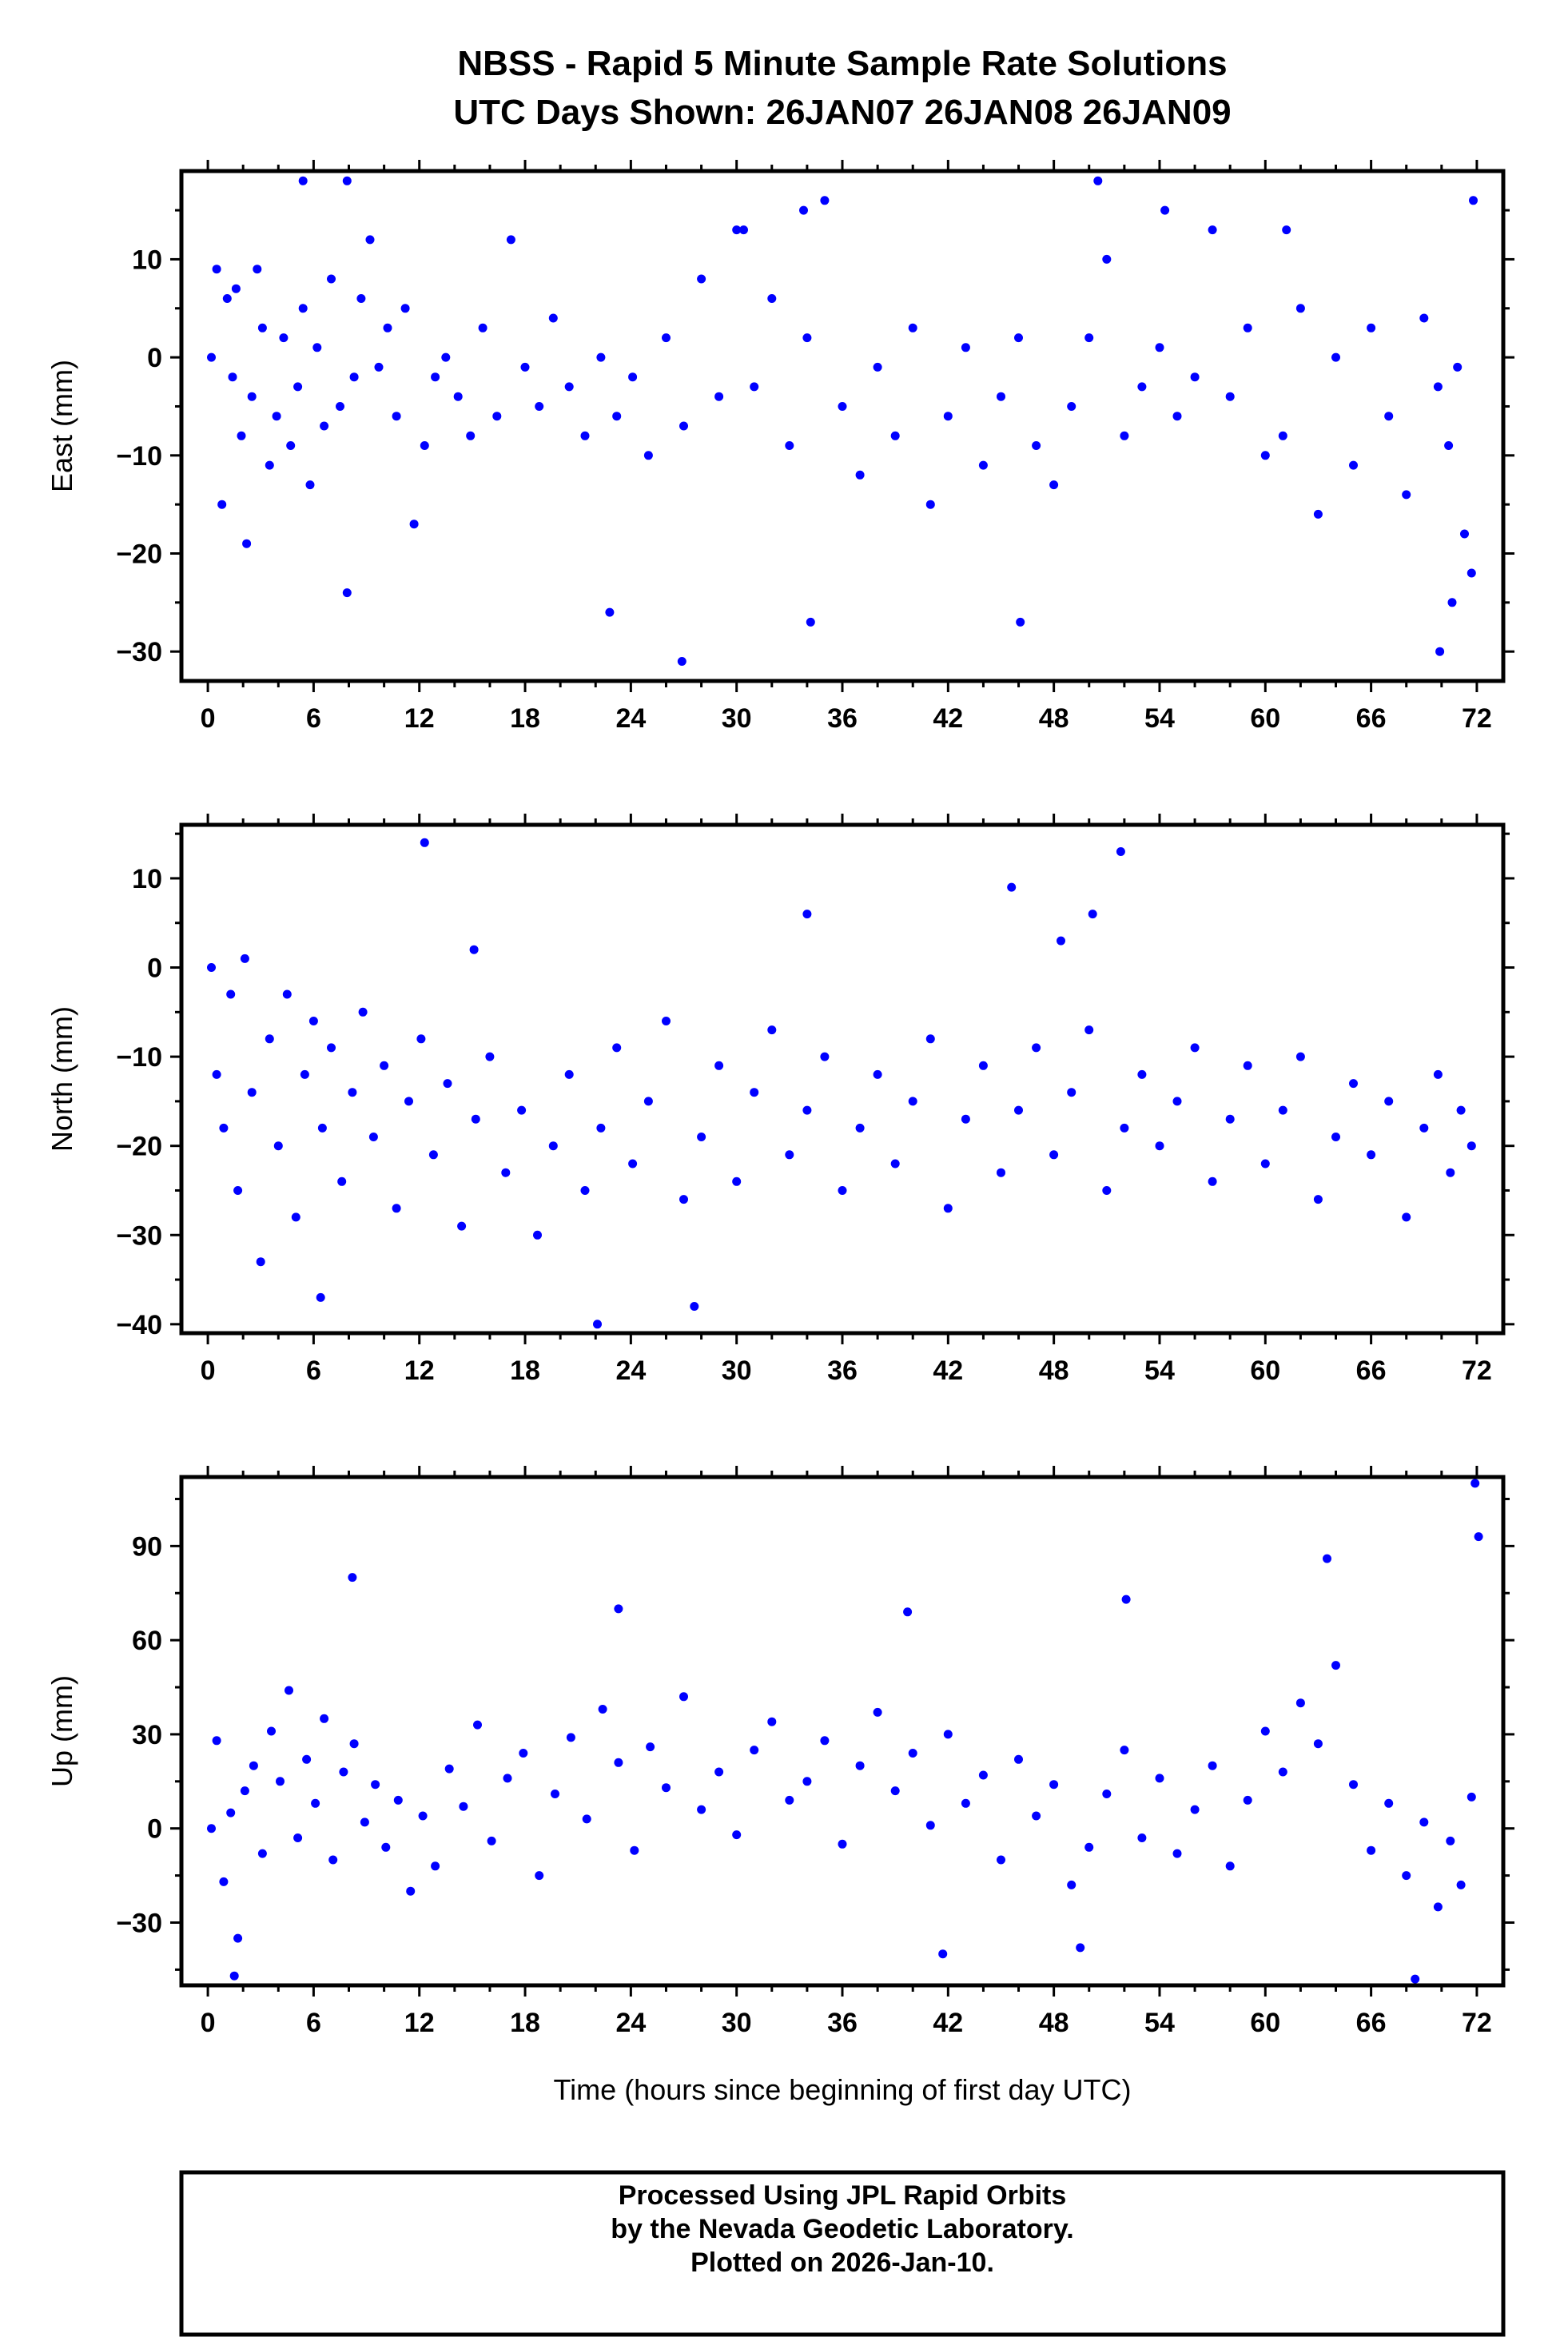 This screenshot has width=1568, height=2341. What do you see at coordinates (842, 718) in the screenshot?
I see `east-x-tick-label: 36` at bounding box center [842, 718].